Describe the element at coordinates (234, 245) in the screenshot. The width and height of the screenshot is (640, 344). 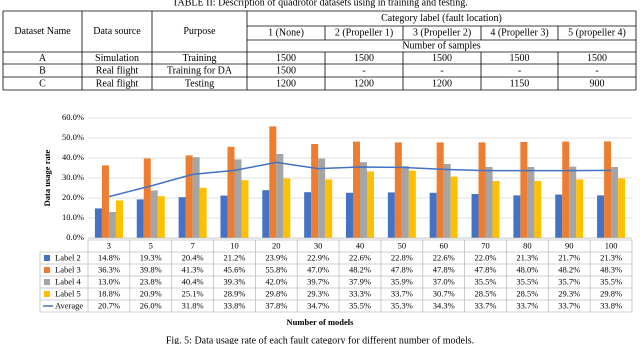
I see `x-tick-label: 10` at that location.